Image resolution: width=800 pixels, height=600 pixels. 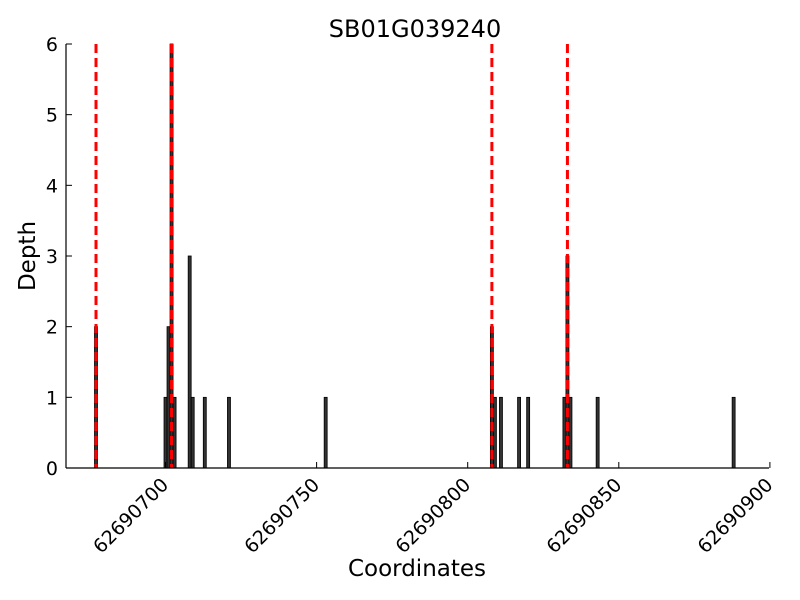 I want to click on x-axis-title: Coordinates, so click(x=417, y=569).